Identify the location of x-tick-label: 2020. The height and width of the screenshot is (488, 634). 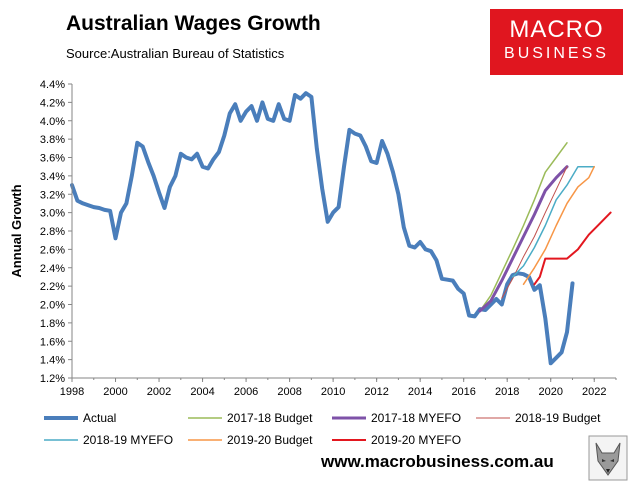
(550, 392).